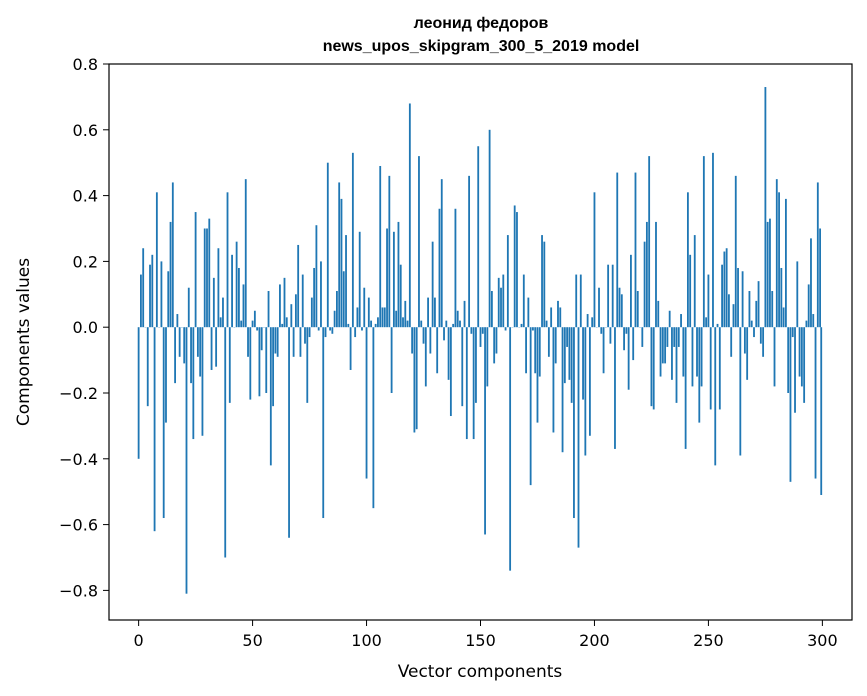 This screenshot has height=696, width=867. Describe the element at coordinates (252, 640) in the screenshot. I see `x-tick-label: 50` at that location.